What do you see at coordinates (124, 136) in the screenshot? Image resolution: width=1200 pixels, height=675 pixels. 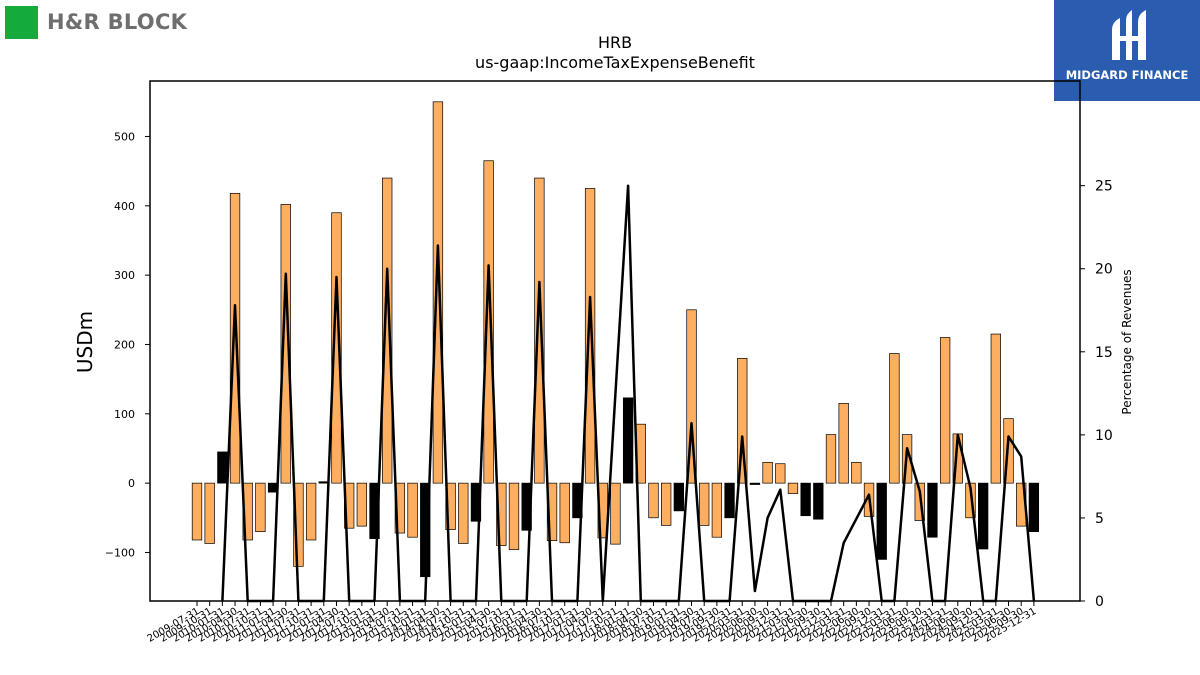 I see `y-tick-label-6: 500` at bounding box center [124, 136].